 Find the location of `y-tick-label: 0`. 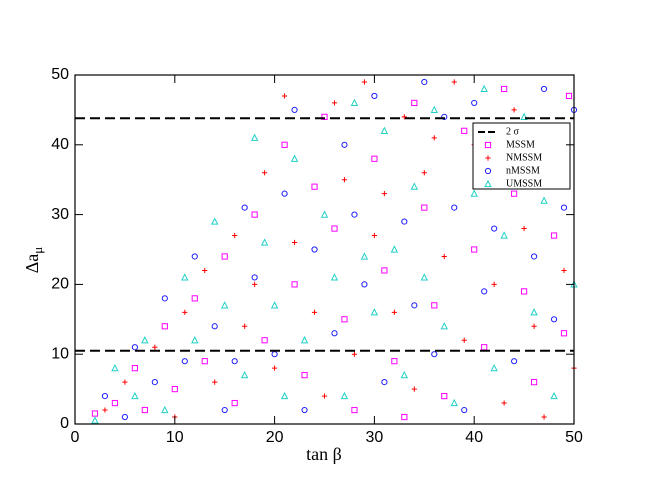

y-tick-label: 0 is located at coordinates (64, 423).